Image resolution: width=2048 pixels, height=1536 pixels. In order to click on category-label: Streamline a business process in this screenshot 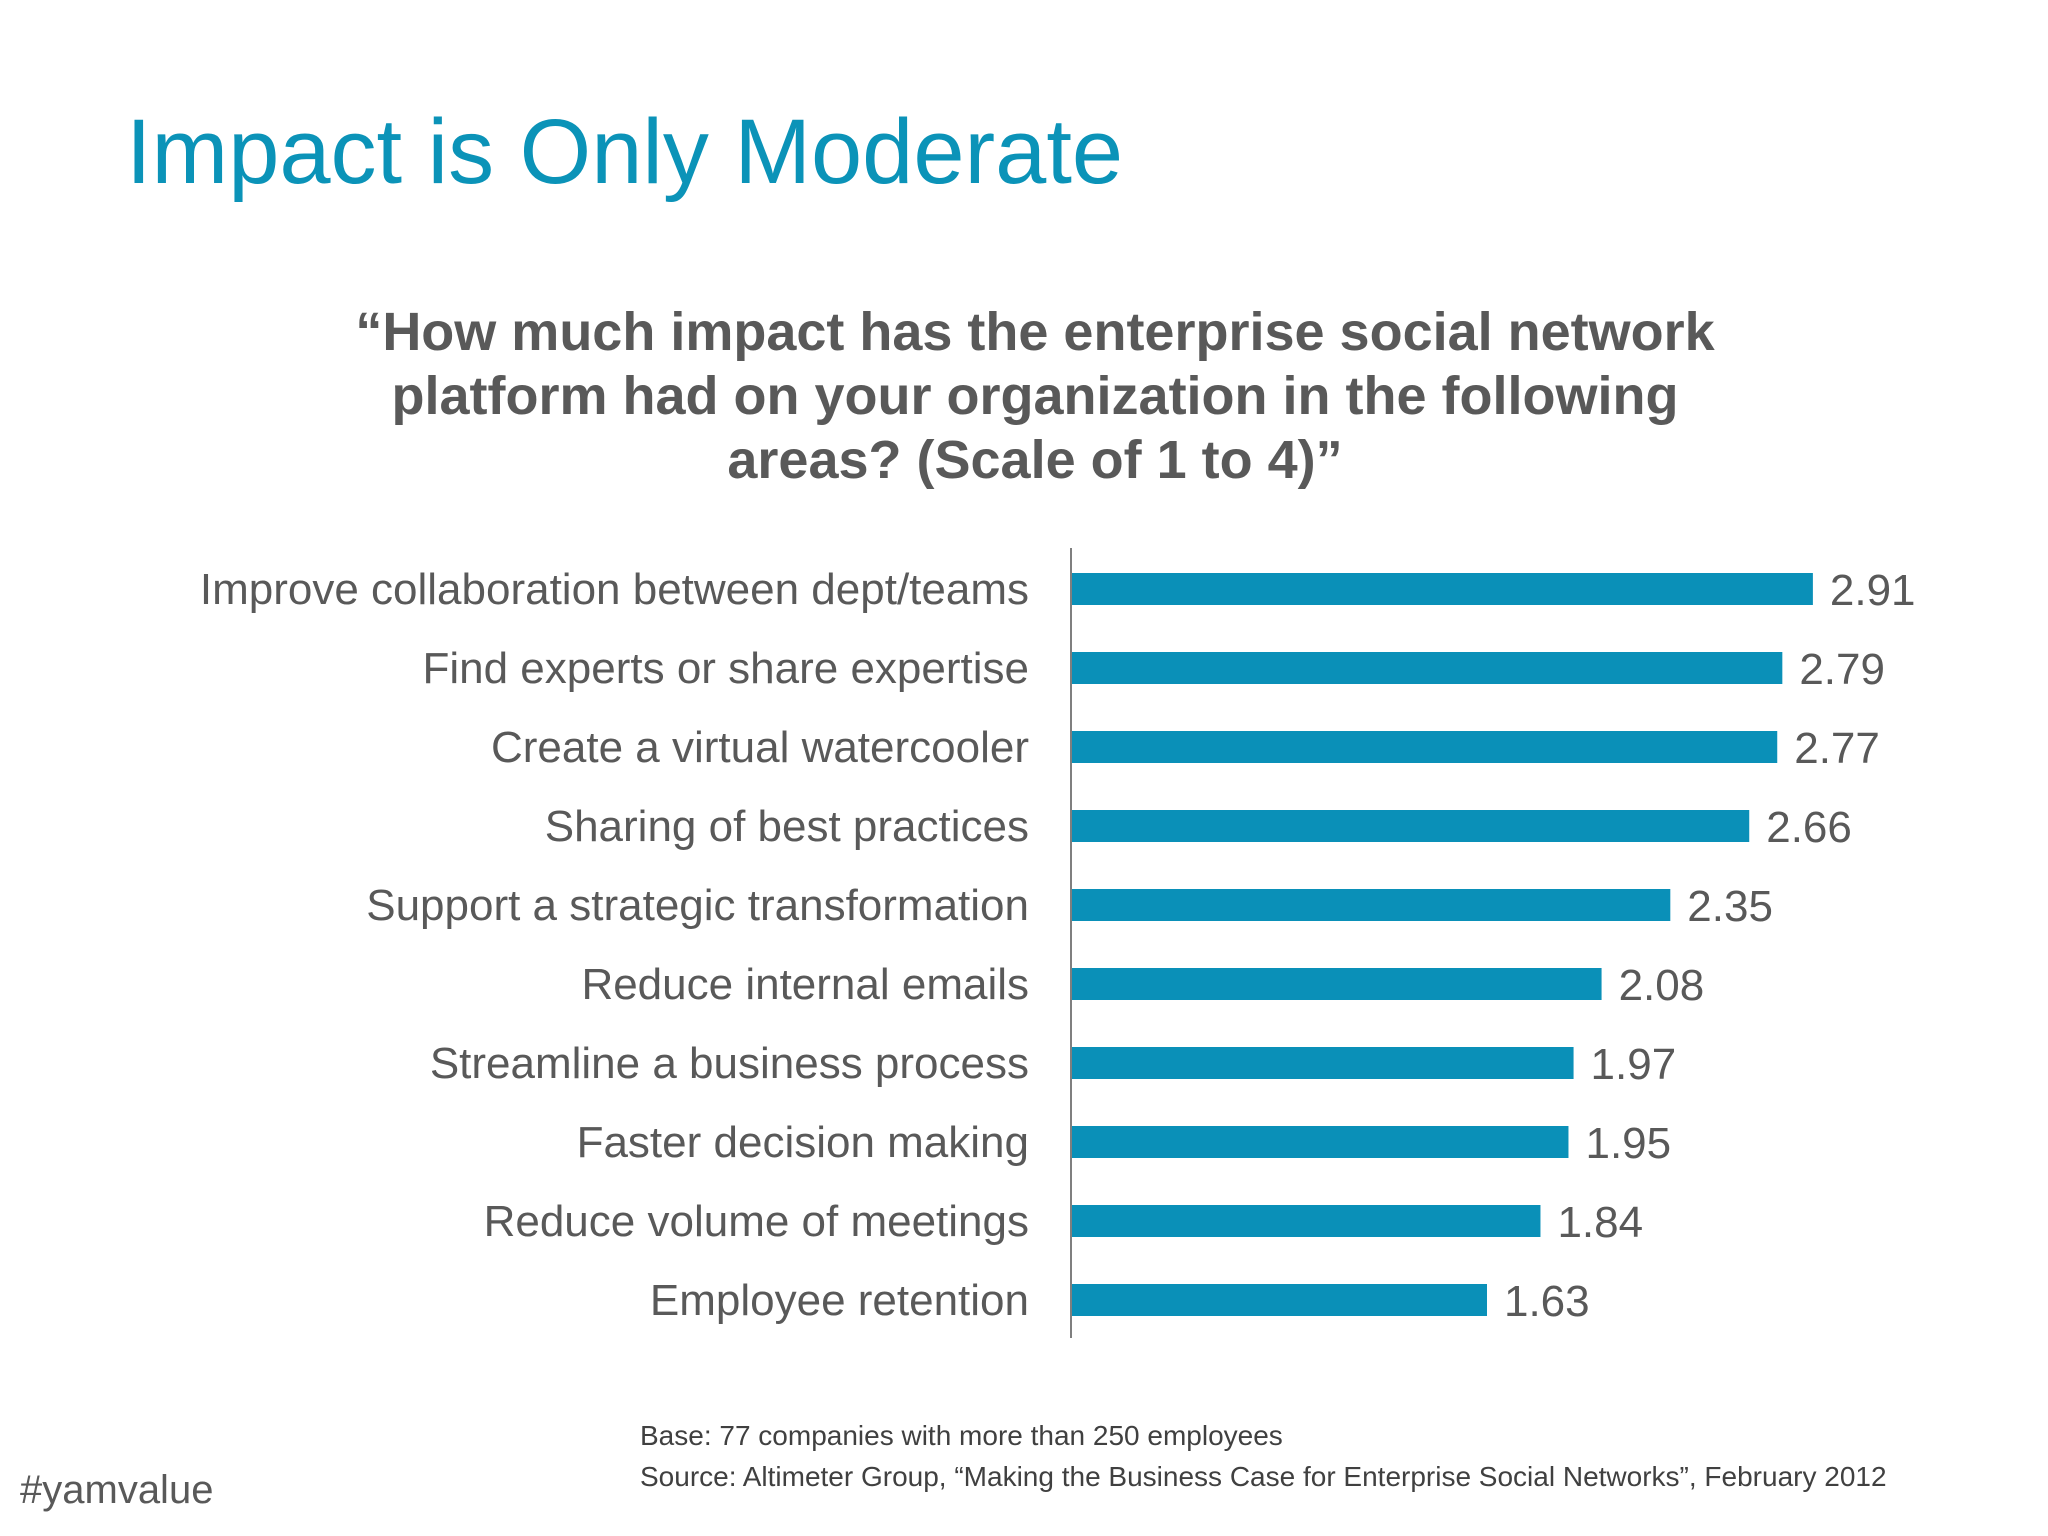, I will do `click(729, 1063)`.